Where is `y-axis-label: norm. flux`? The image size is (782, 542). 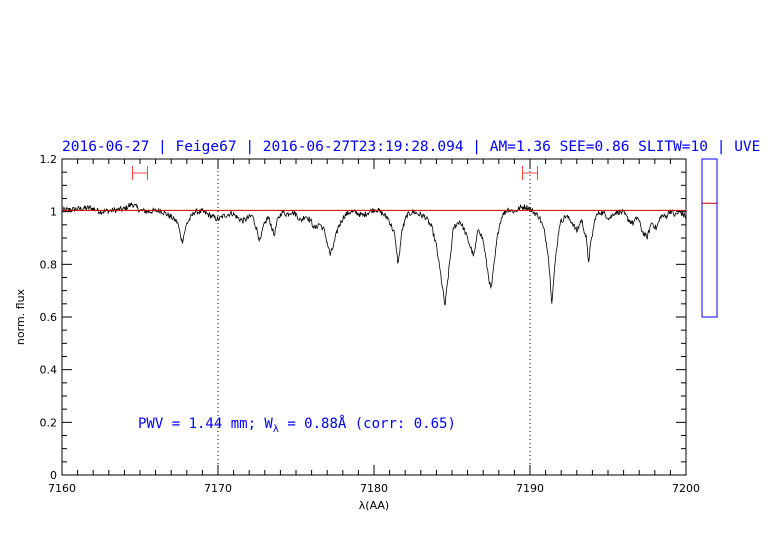 y-axis-label: norm. flux is located at coordinates (20, 316).